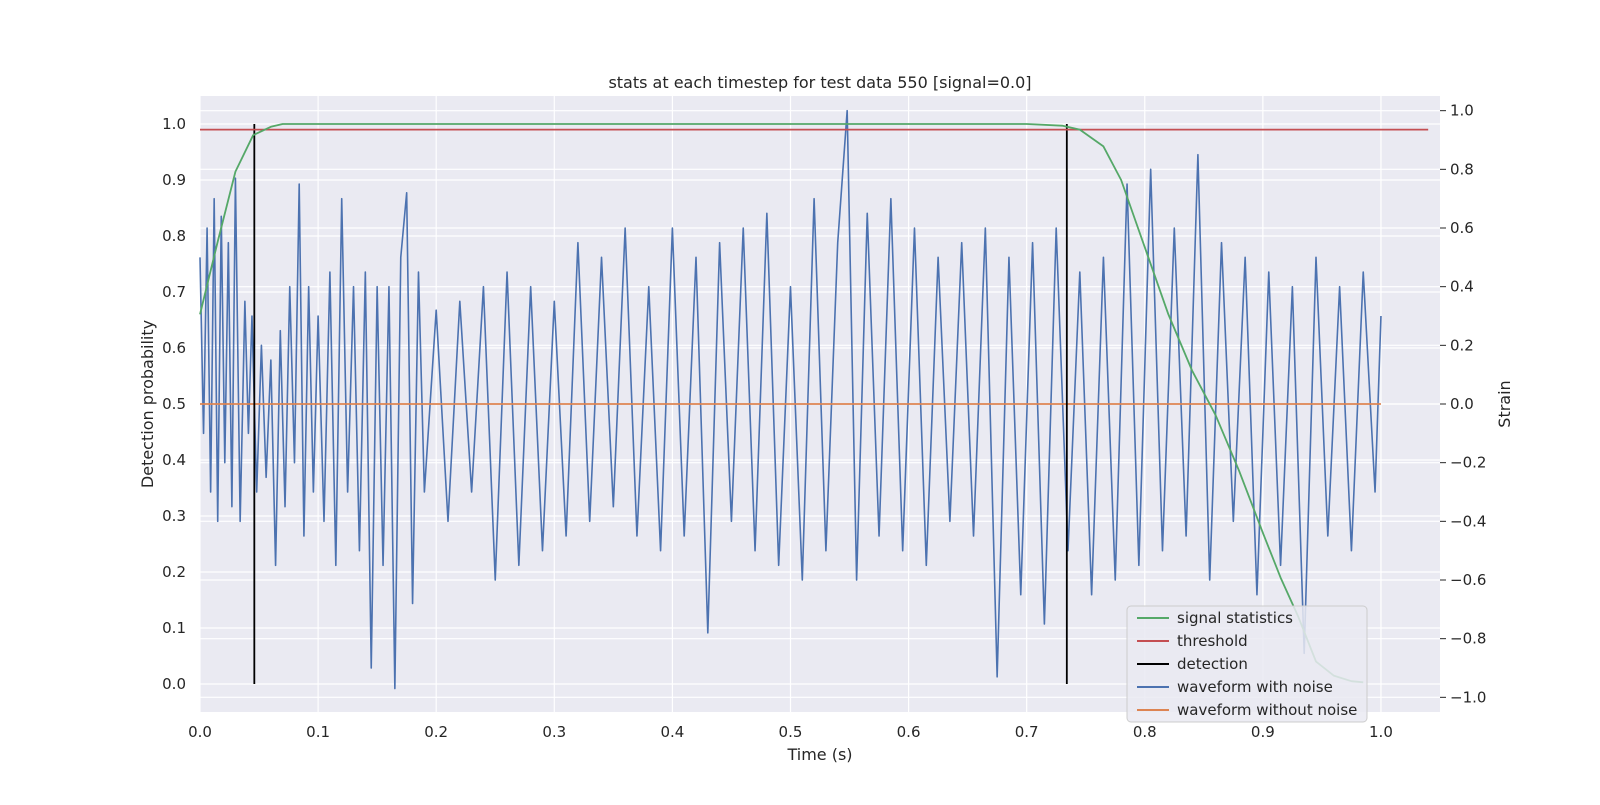  I want to click on y-left-tick-label-0: 0.0, so click(174, 684).